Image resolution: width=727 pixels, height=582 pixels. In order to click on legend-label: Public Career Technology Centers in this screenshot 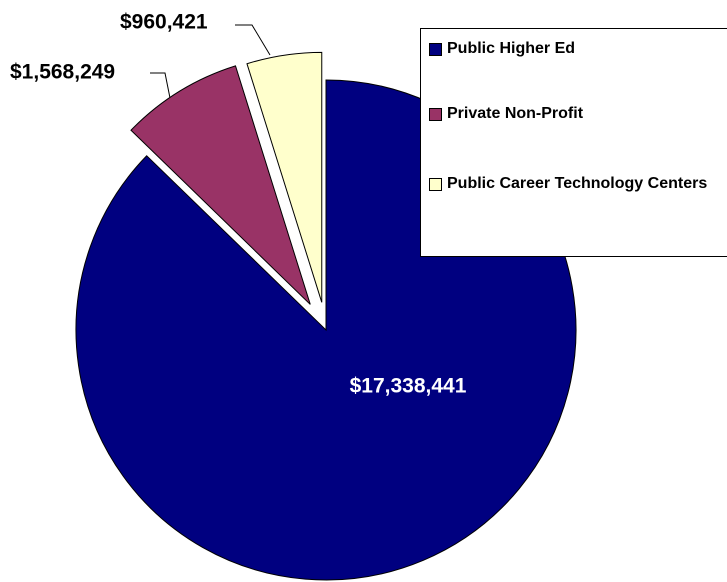, I will do `click(577, 183)`.